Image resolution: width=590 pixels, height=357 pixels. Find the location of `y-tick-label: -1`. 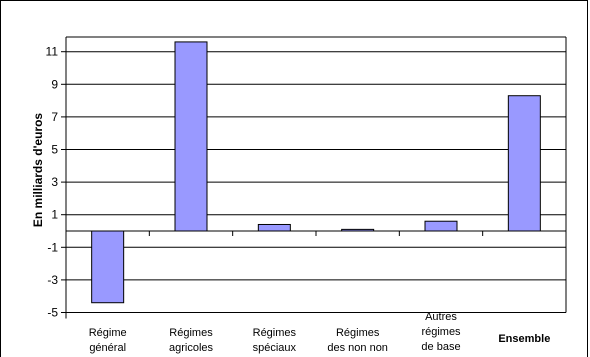

y-tick-label: -1 is located at coordinates (52, 247).